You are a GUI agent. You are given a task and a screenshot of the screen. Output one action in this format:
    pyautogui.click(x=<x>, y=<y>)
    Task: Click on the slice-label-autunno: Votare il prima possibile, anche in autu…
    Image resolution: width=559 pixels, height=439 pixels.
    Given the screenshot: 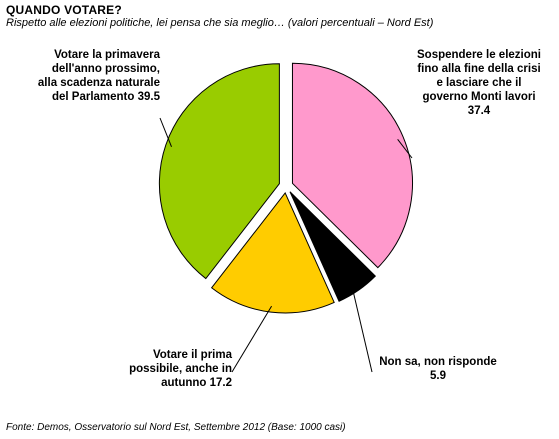 What is the action you would take?
    pyautogui.click(x=166, y=369)
    